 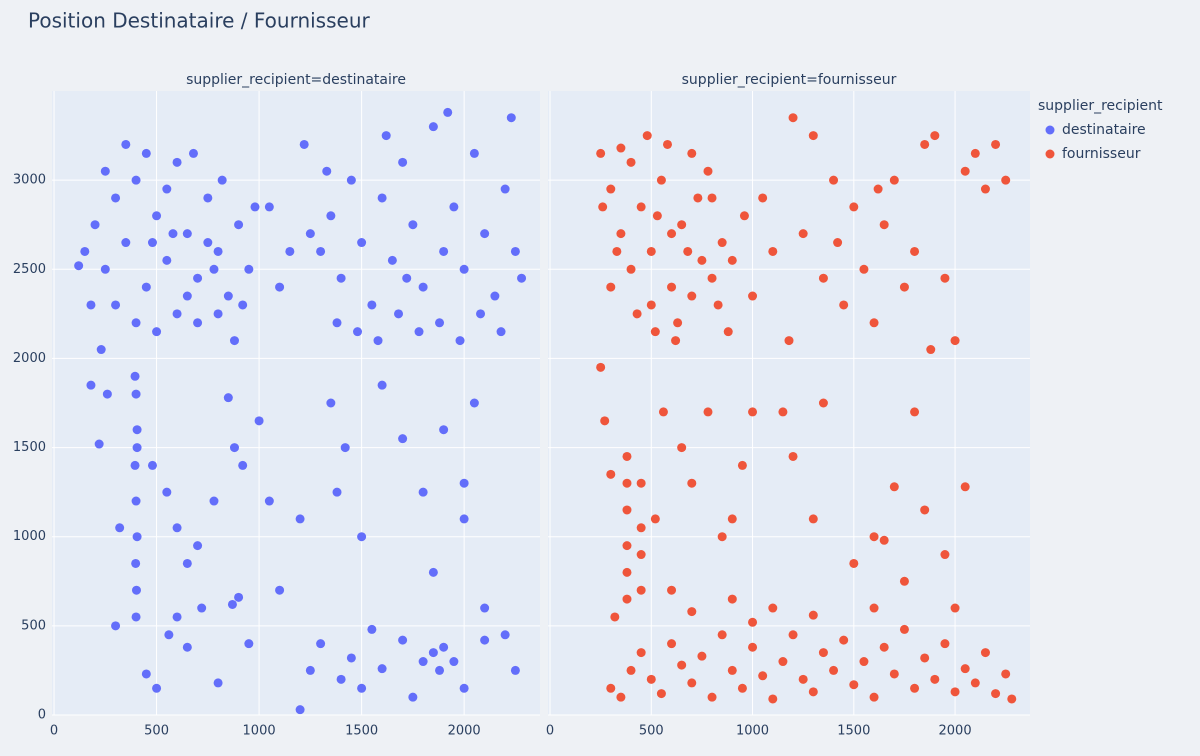 What do you see at coordinates (550, 731) in the screenshot?
I see `x-tick-label: 0` at bounding box center [550, 731].